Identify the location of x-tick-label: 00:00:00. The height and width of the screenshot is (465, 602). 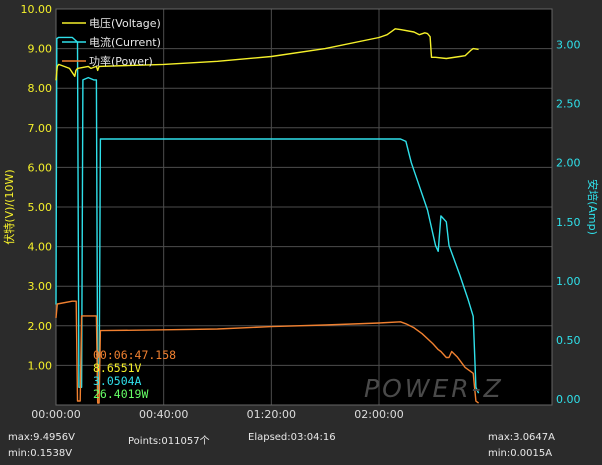
(55, 414).